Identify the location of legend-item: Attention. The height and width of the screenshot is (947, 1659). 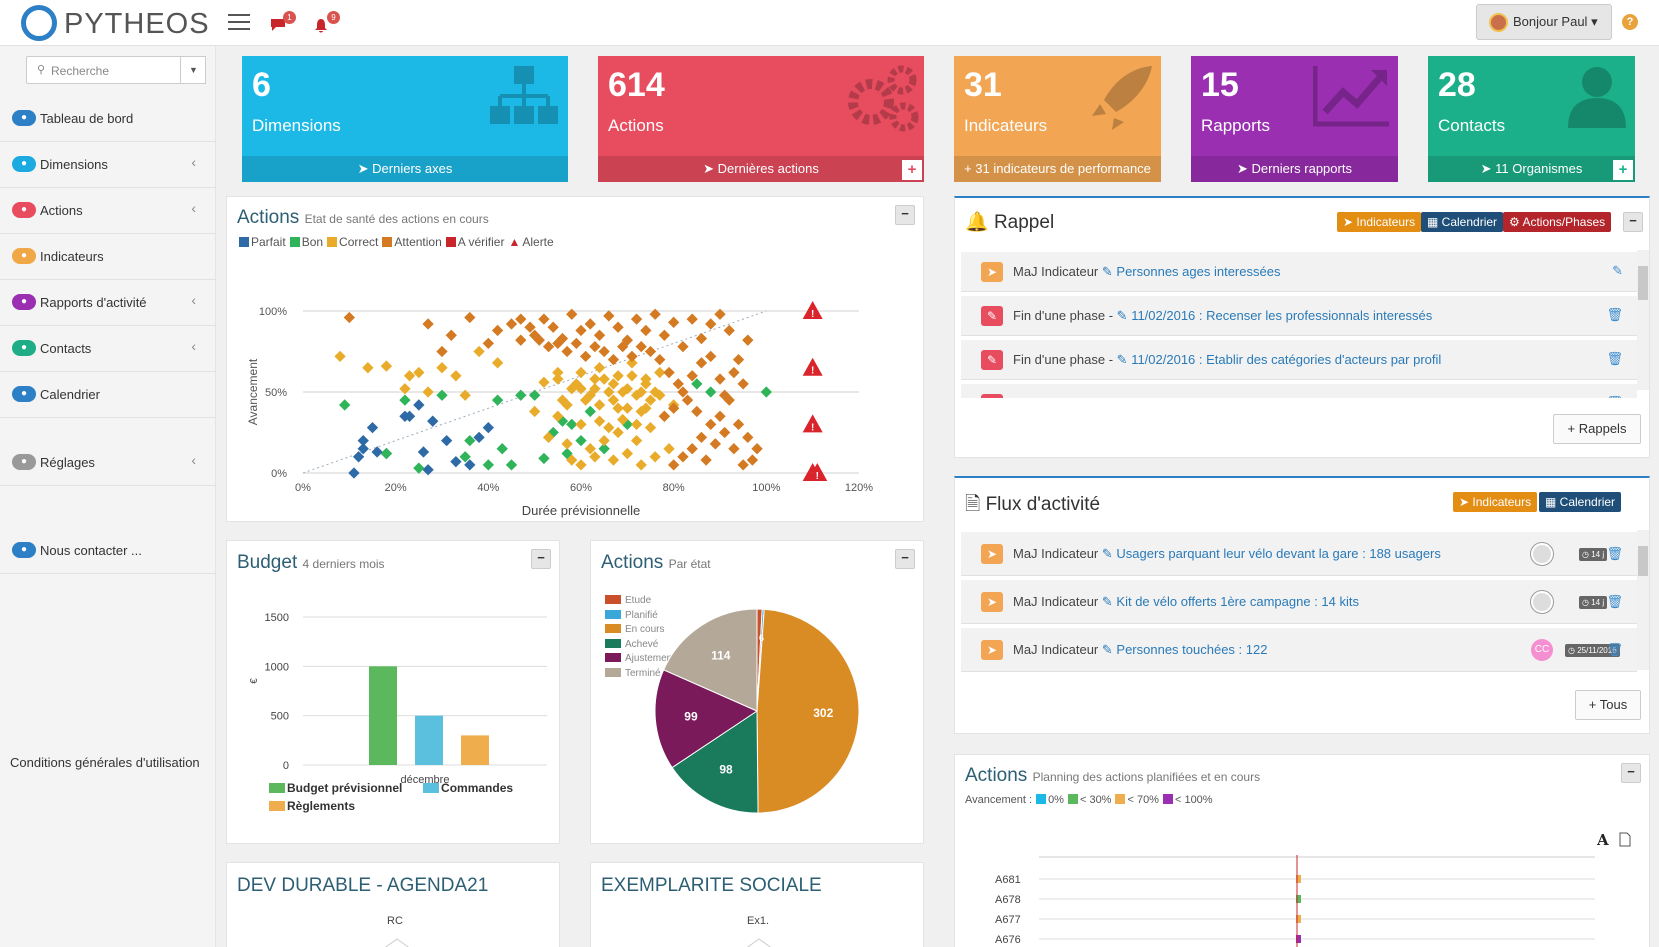
(410, 242).